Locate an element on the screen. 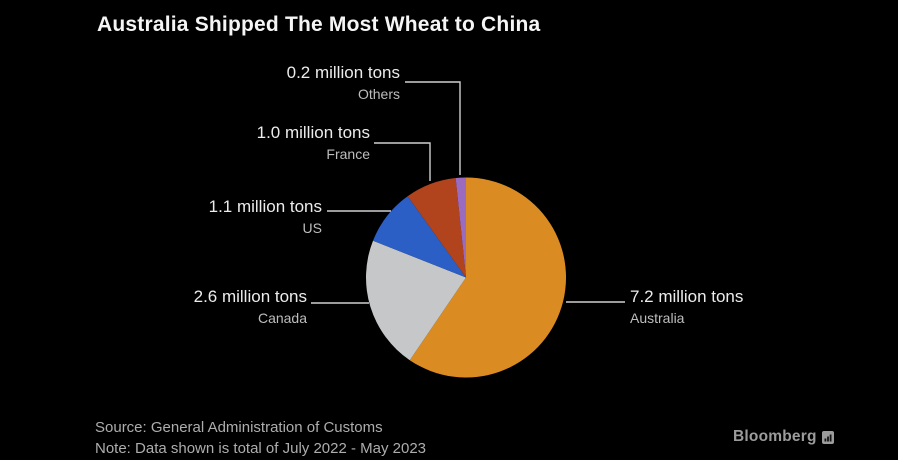  pie-slice-australia is located at coordinates (488, 277).